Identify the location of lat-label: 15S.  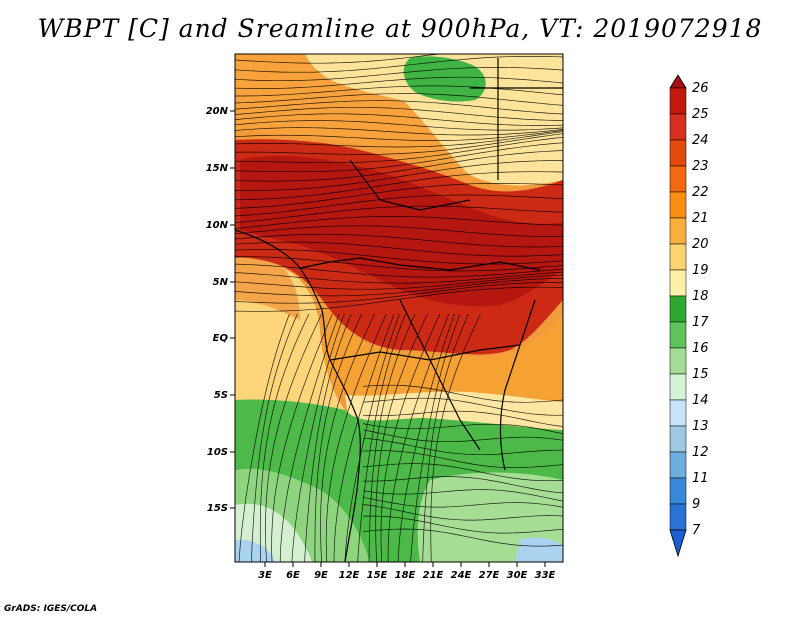
(217, 508).